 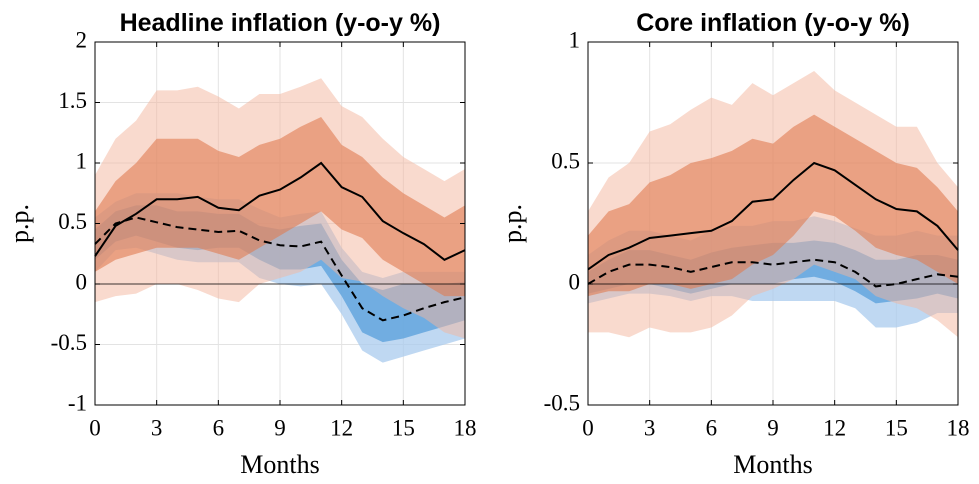 What do you see at coordinates (773, 23) in the screenshot?
I see `chart-title: Core inflation (y-o-y %)` at bounding box center [773, 23].